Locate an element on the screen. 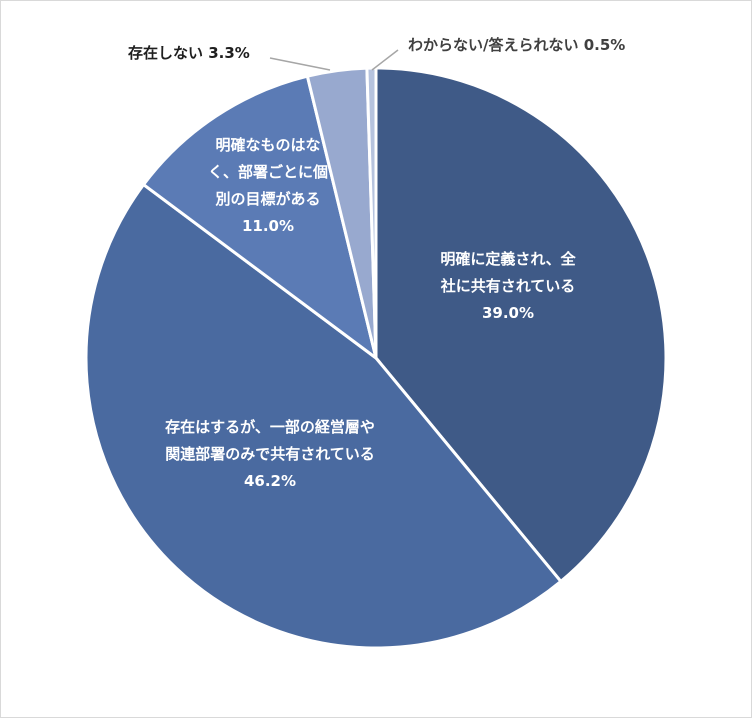 The width and height of the screenshot is (752, 718). slice-label-line: 存在はするが、一部の経営層や is located at coordinates (270, 427).